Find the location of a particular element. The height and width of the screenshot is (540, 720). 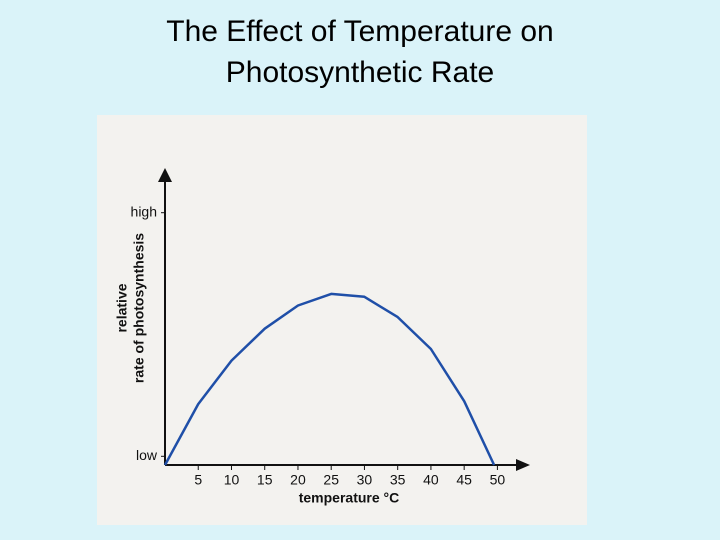

x-tick-label: 25 is located at coordinates (331, 480).